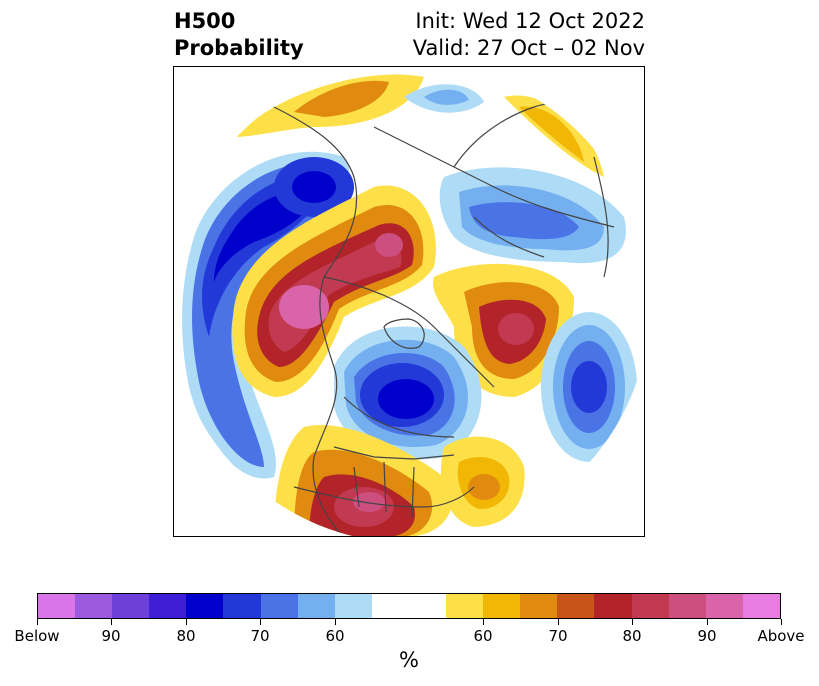 The width and height of the screenshot is (819, 686). I want to click on colorbar-tick-label: Below, so click(37, 636).